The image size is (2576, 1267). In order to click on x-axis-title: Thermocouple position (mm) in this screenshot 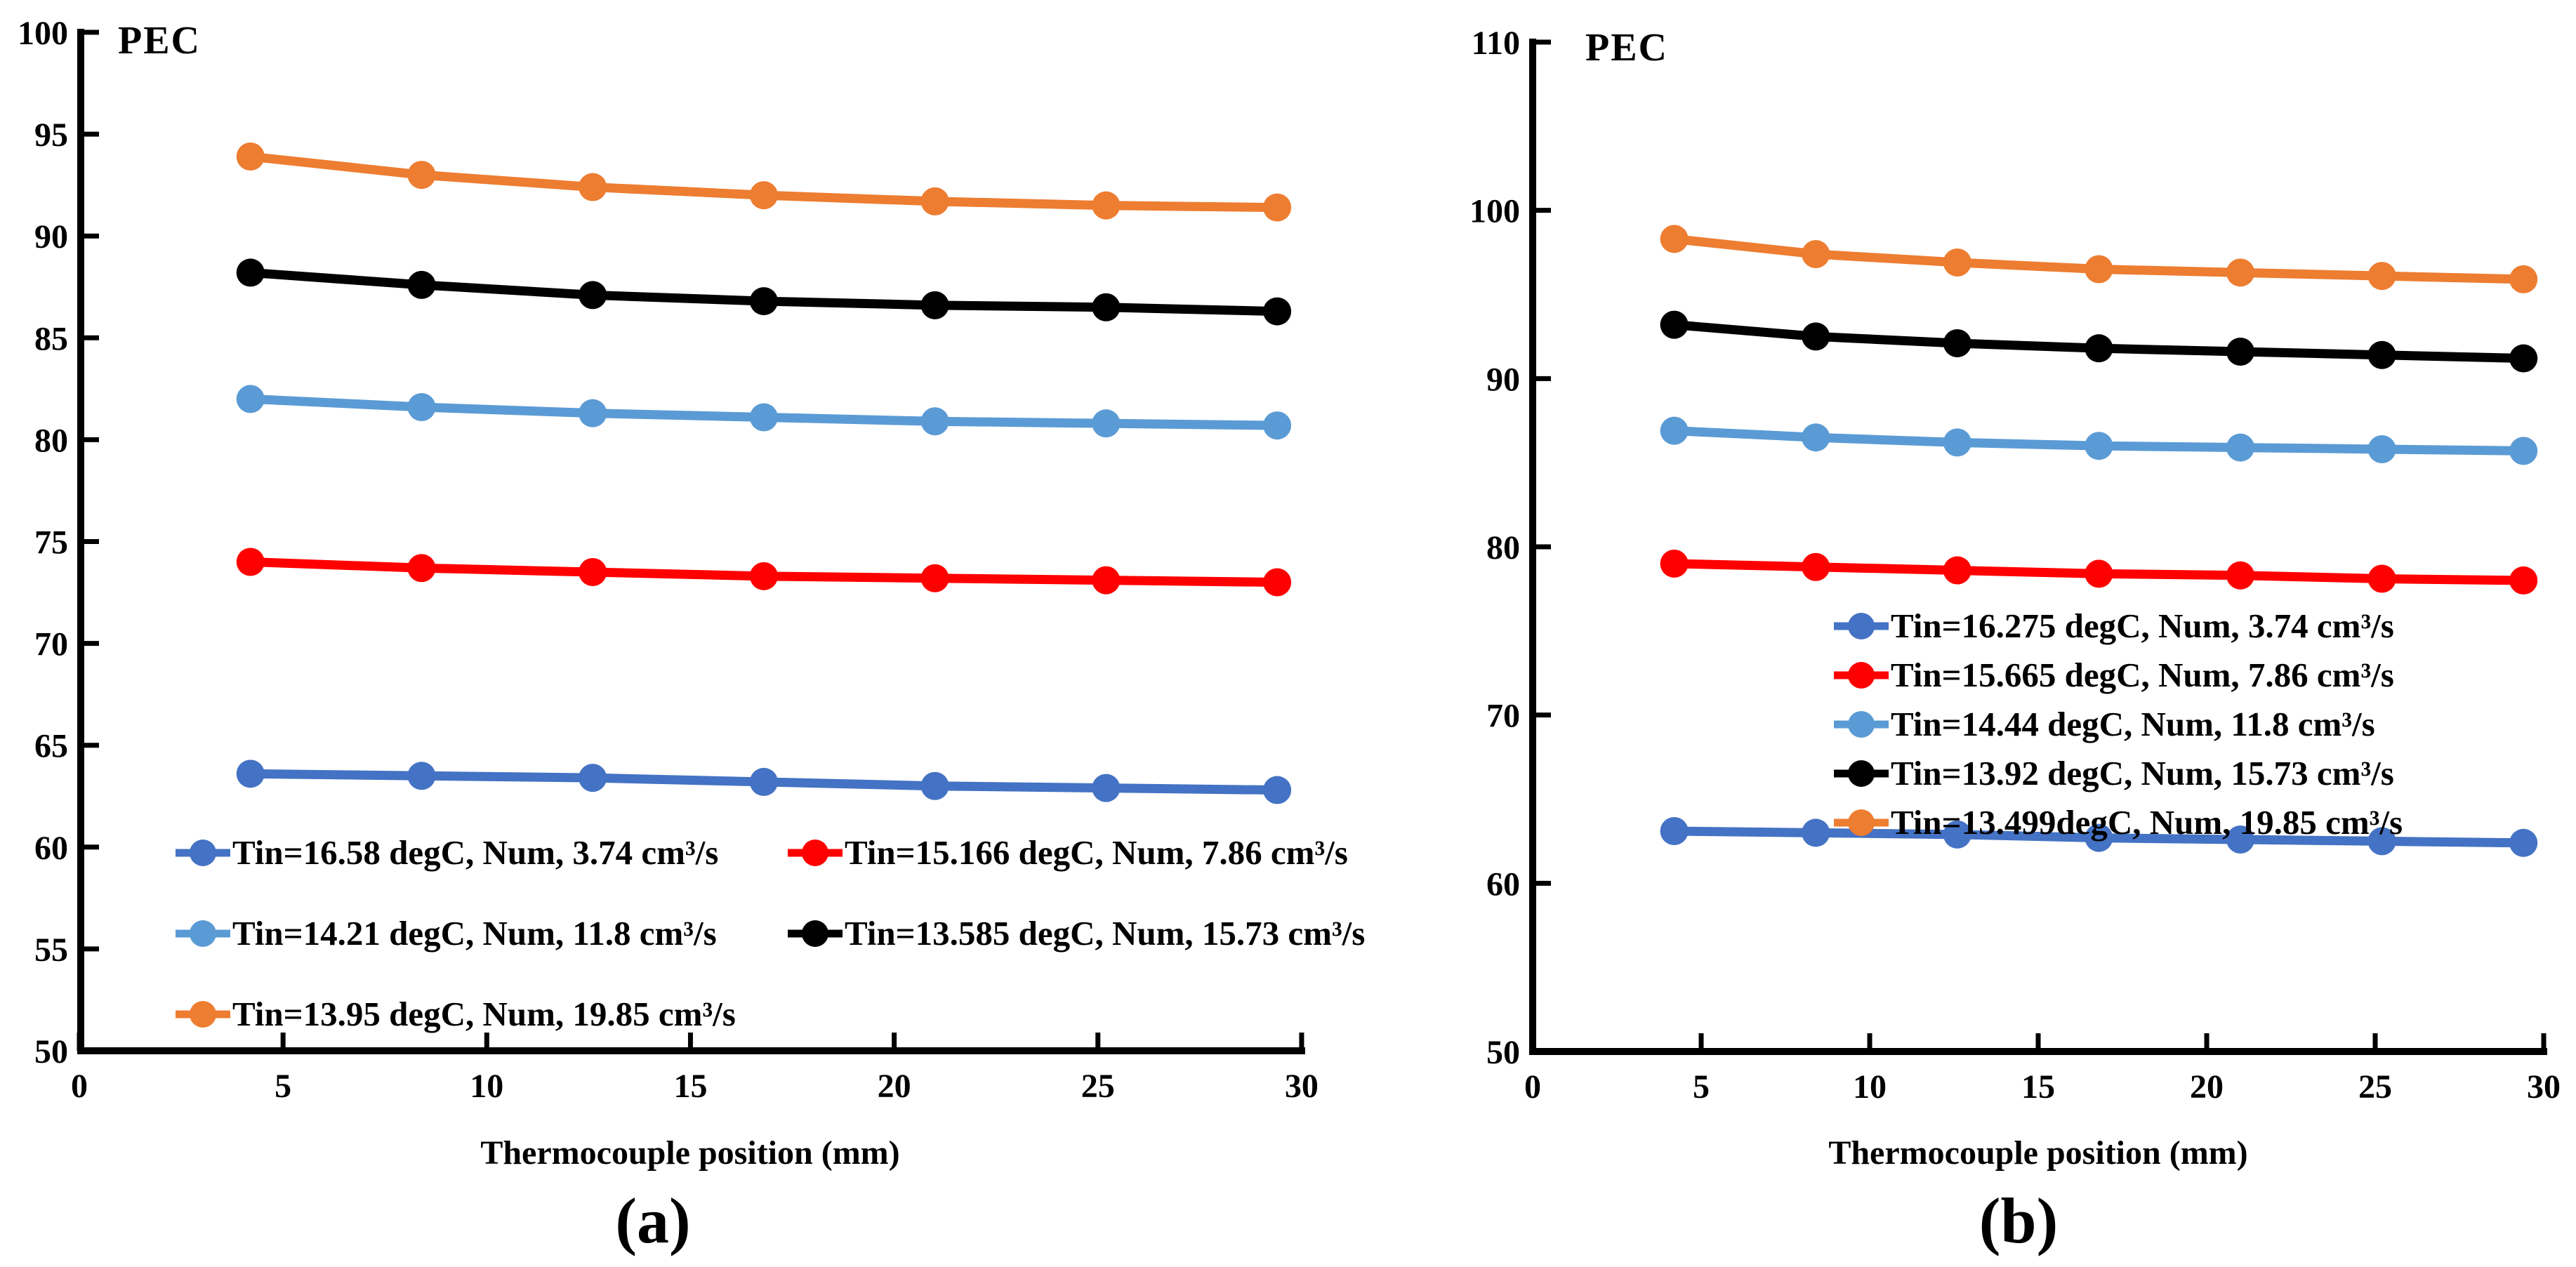, I will do `click(689, 1153)`.